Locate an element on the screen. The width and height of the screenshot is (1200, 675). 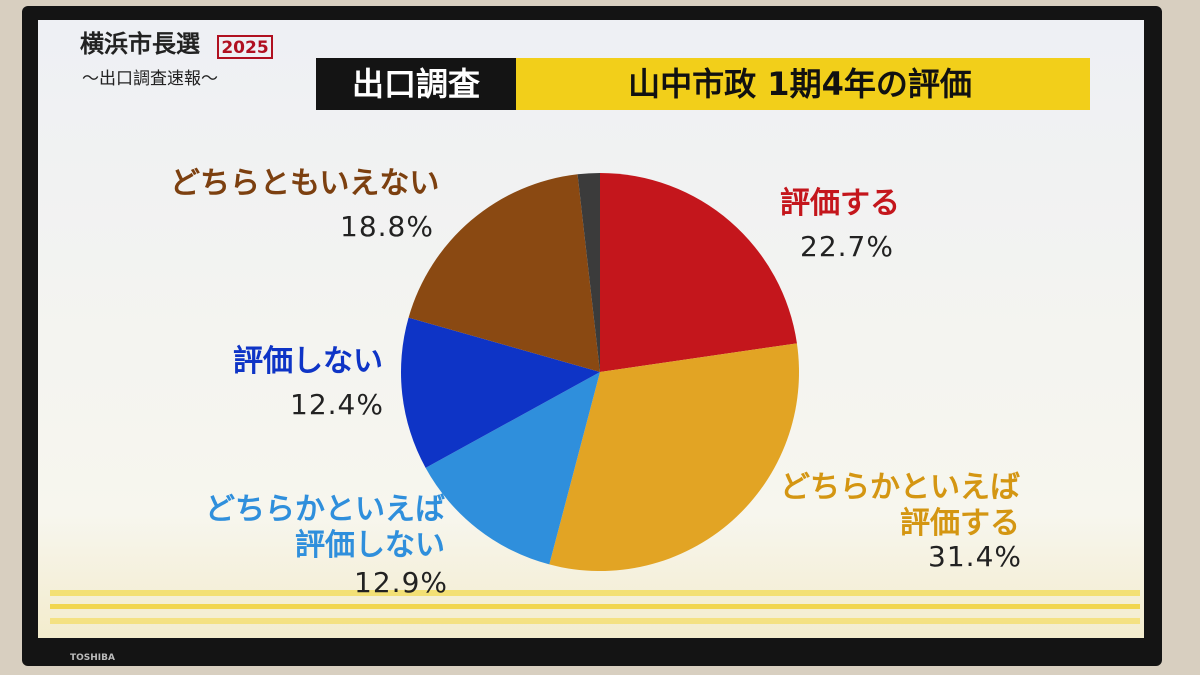
chart-title: 山中市政 1期4年の評価 is located at coordinates (800, 84).